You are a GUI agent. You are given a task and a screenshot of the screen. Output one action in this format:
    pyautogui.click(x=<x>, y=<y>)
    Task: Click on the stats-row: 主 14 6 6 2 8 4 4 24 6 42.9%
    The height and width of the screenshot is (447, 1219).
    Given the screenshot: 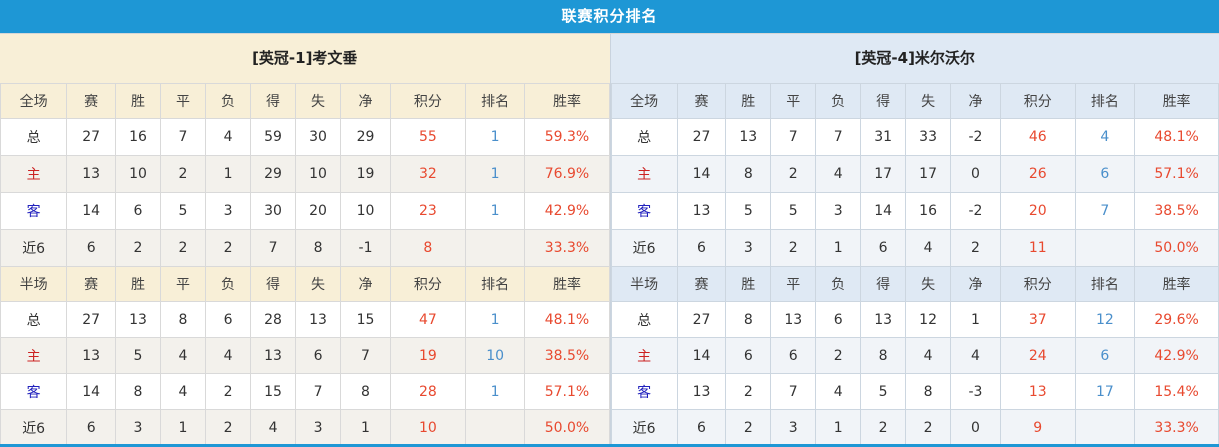 What is the action you would take?
    pyautogui.click(x=914, y=355)
    